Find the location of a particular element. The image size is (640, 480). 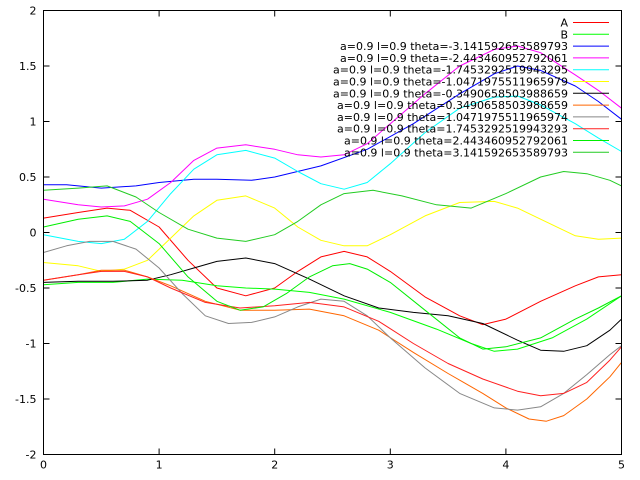

legend-label-9: a=0.9 l=0.9 theta=1.7453292519943293 is located at coordinates (452, 129).